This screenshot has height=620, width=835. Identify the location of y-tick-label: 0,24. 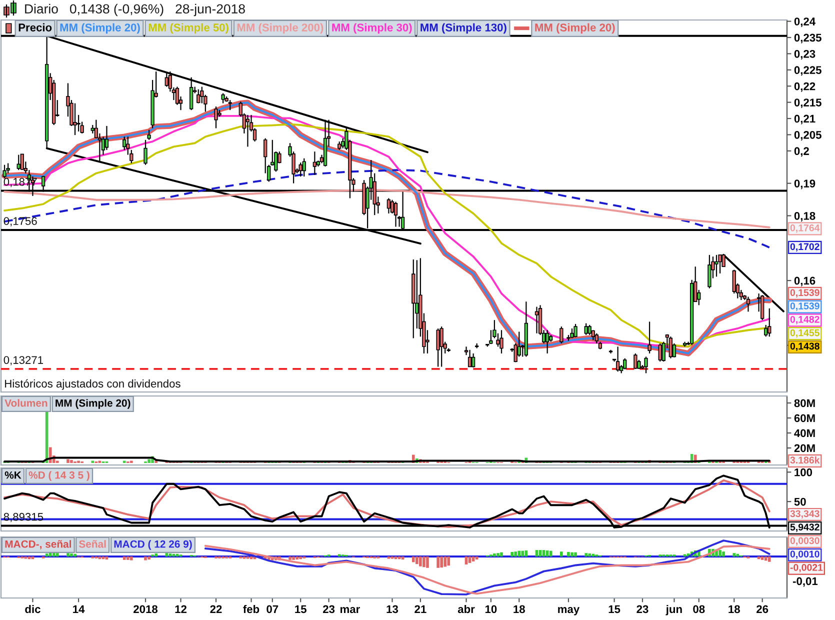
(805, 23).